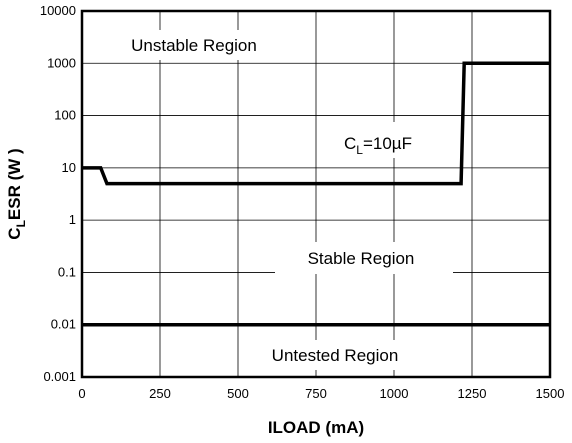  Describe the element at coordinates (21, 223) in the screenshot. I see `y-axis-title-sub: L` at that location.